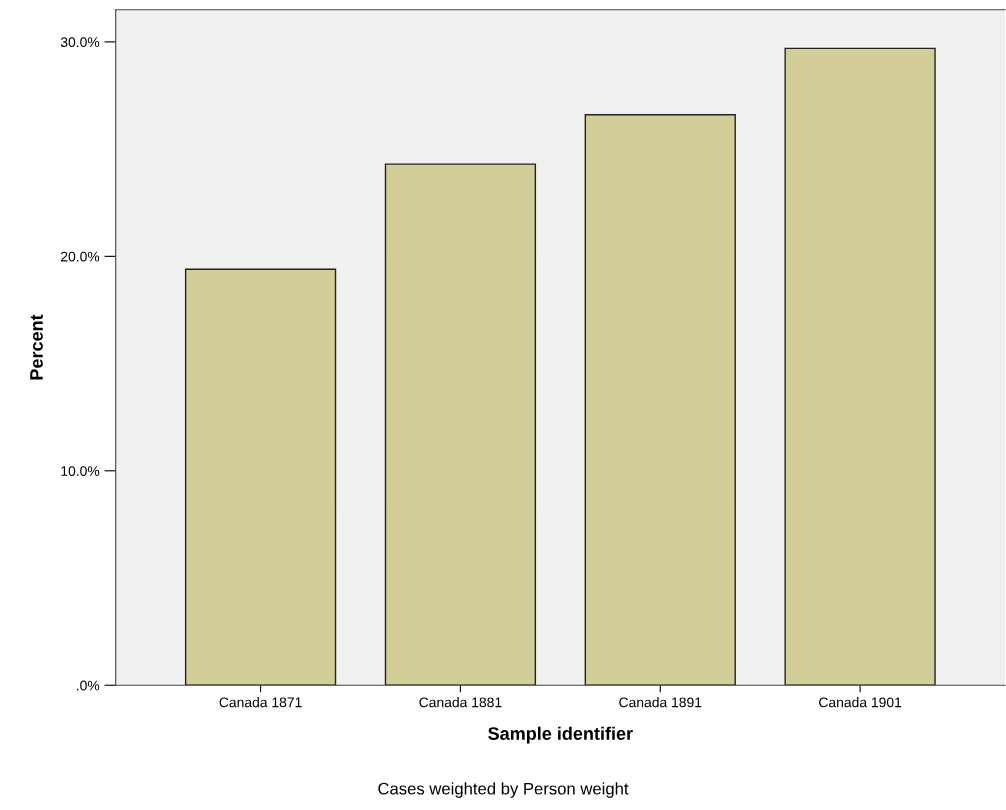  I want to click on y-axis-title: Percent, so click(36, 347).